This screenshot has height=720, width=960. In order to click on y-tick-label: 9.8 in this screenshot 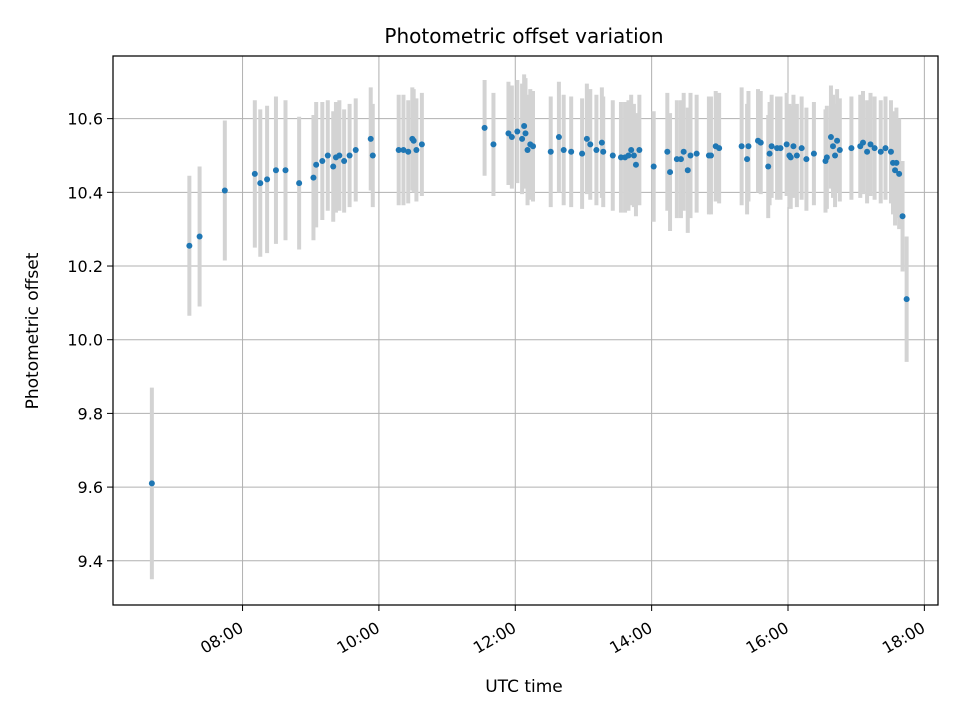, I will do `click(90, 413)`.